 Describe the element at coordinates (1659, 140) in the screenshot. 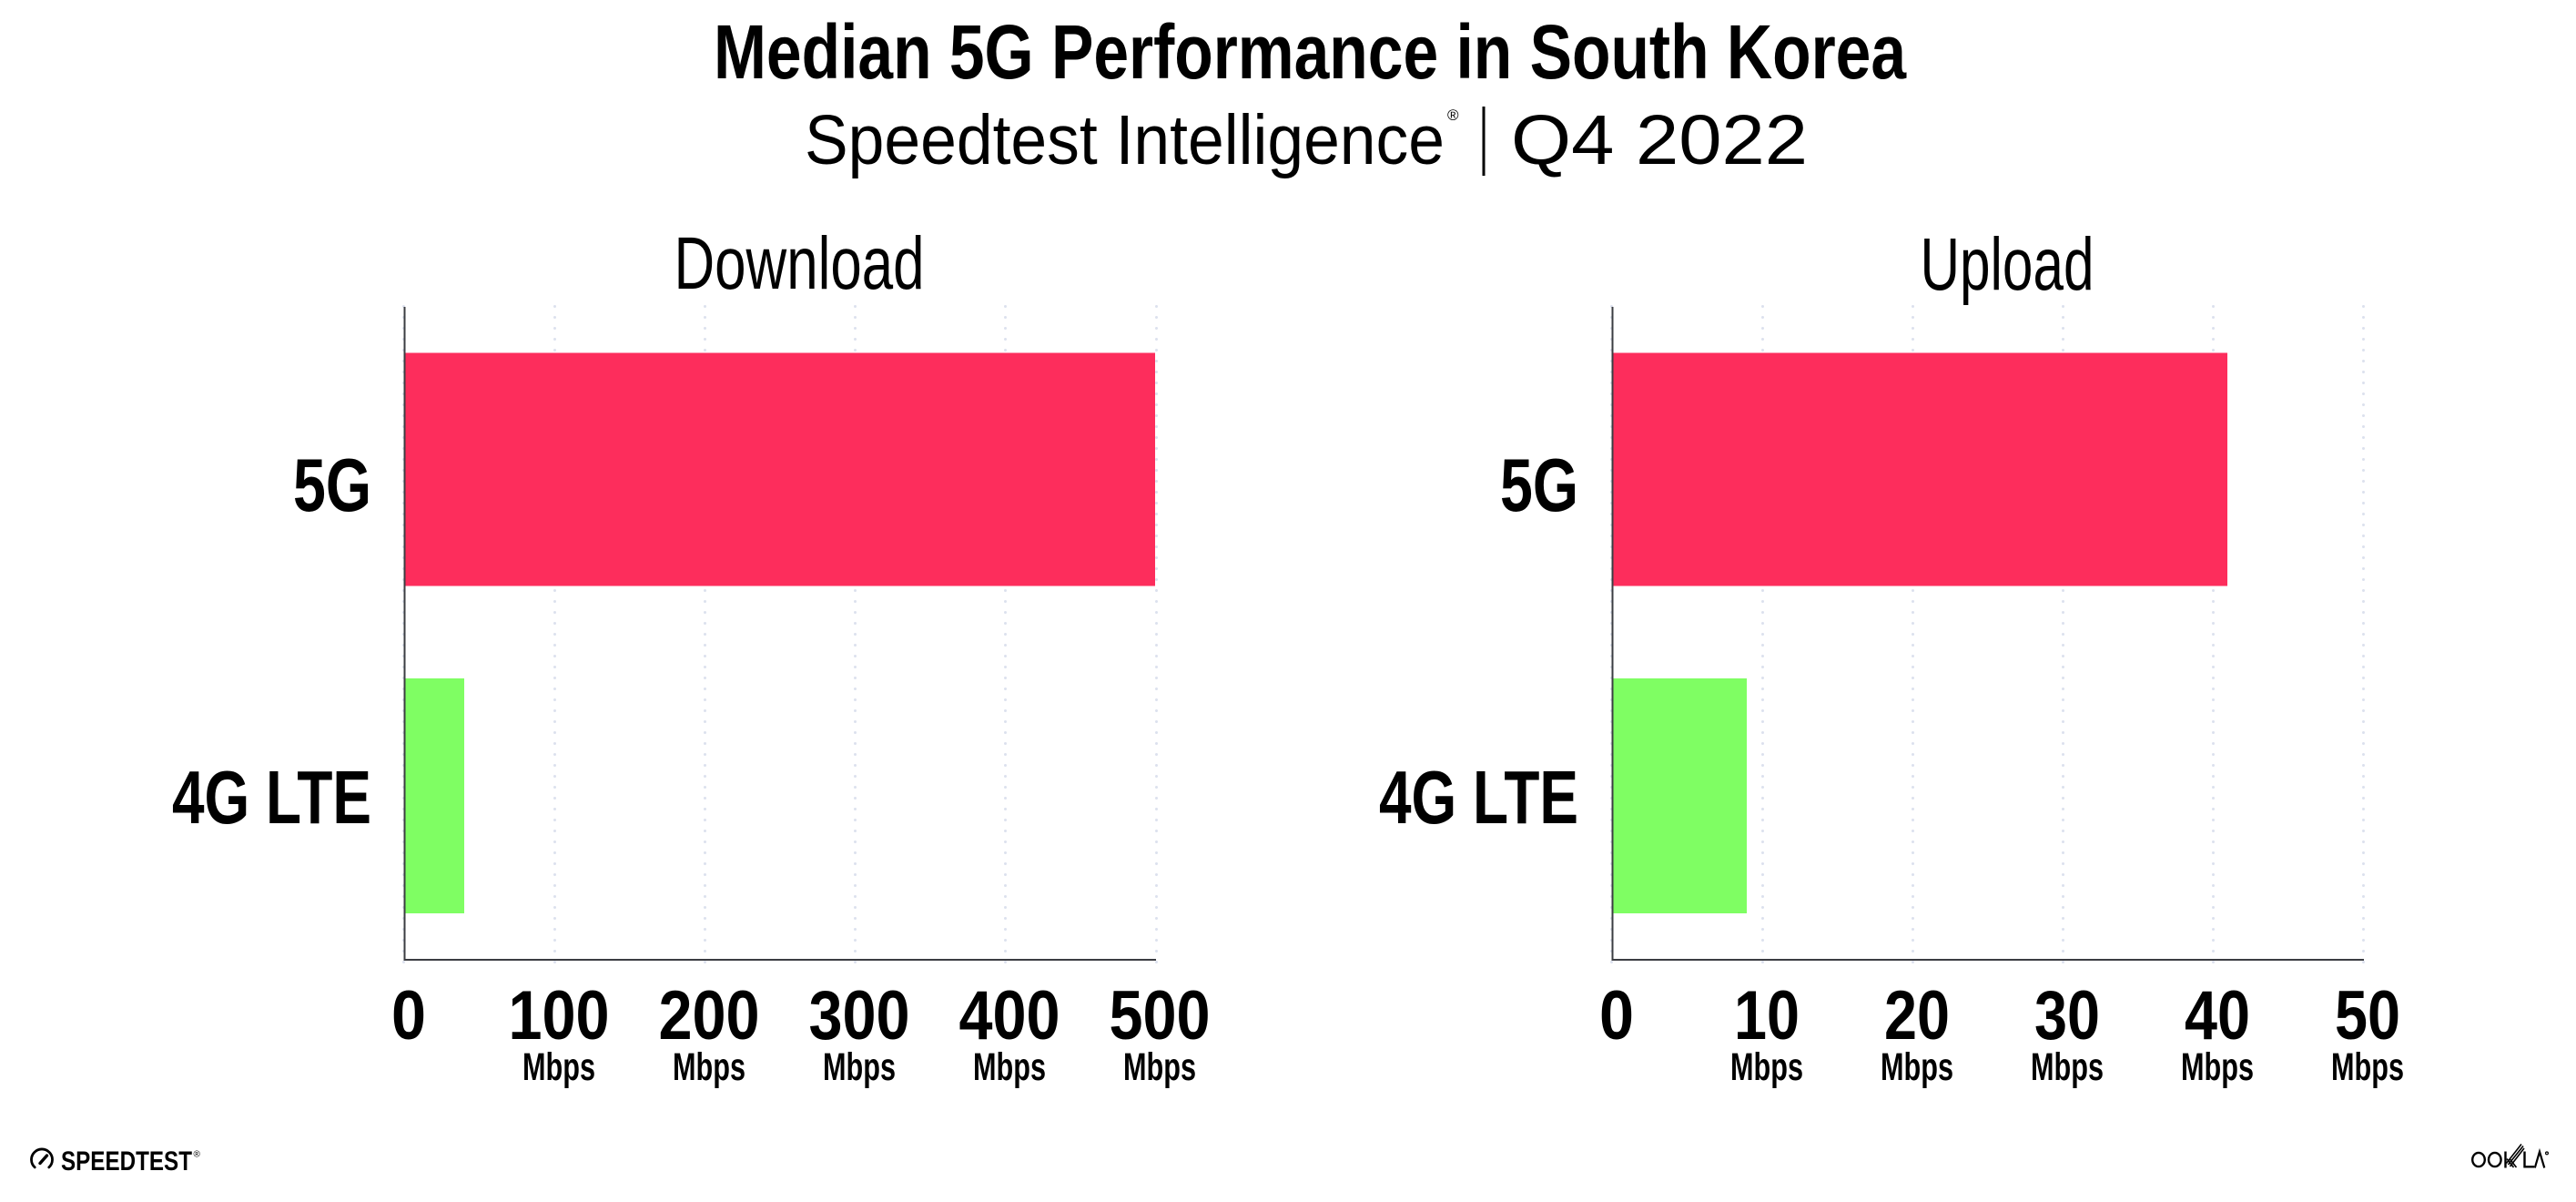

I see `svg-text: Q4 2022` at that location.